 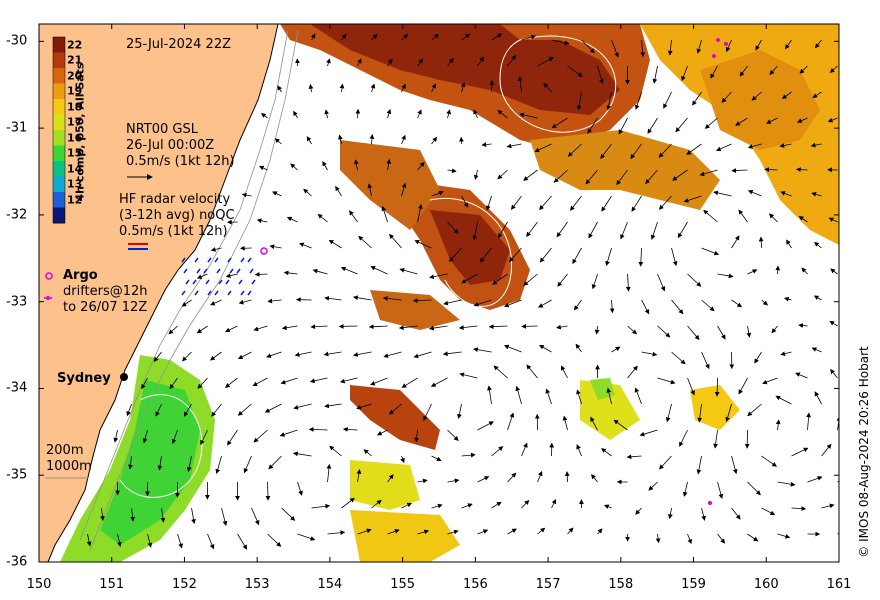 What do you see at coordinates (625, 170) in the screenshot?
I see `sst-patch-east2` at bounding box center [625, 170].